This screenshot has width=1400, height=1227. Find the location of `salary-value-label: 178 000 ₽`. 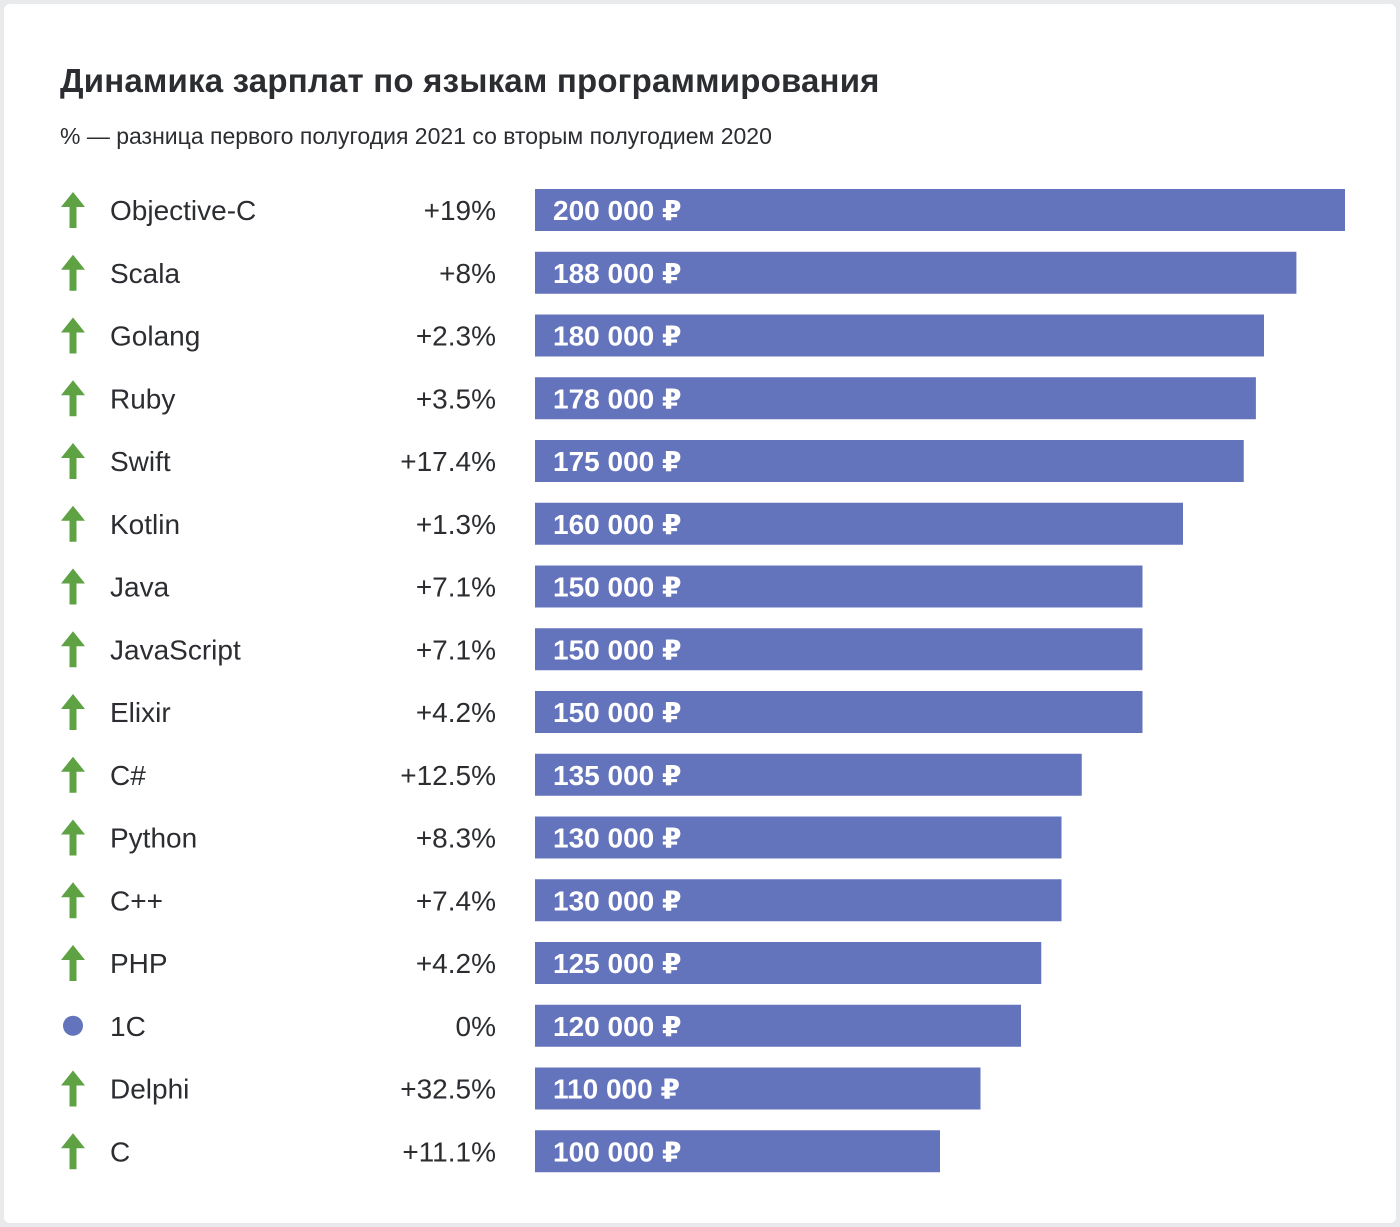

salary-value-label: 178 000 ₽ is located at coordinates (617, 398).